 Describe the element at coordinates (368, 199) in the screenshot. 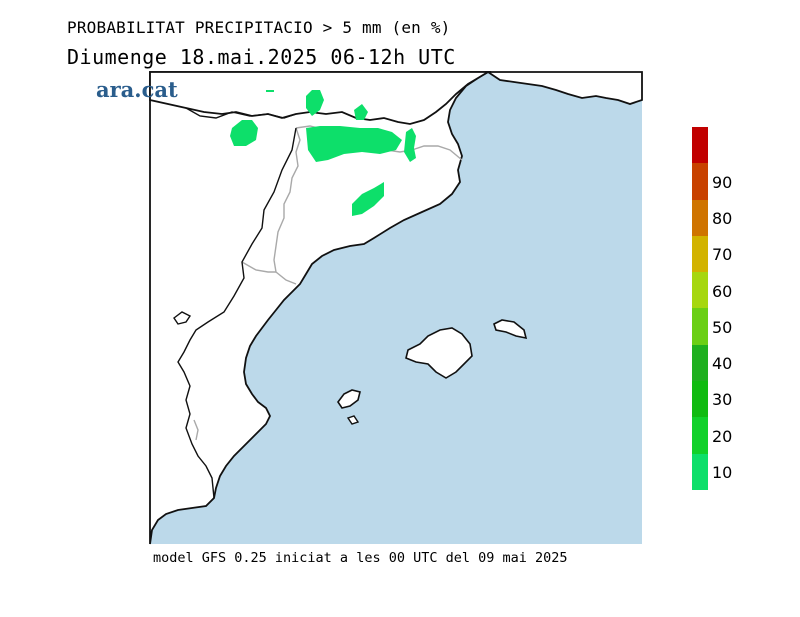

I see `precip-area-central` at that location.